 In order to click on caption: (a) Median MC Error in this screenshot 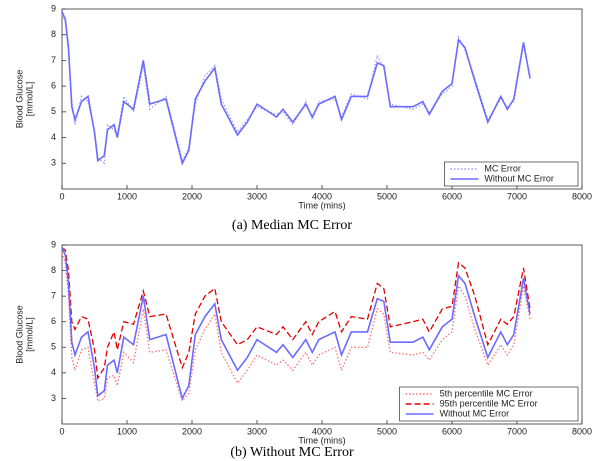, I will do `click(292, 225)`.